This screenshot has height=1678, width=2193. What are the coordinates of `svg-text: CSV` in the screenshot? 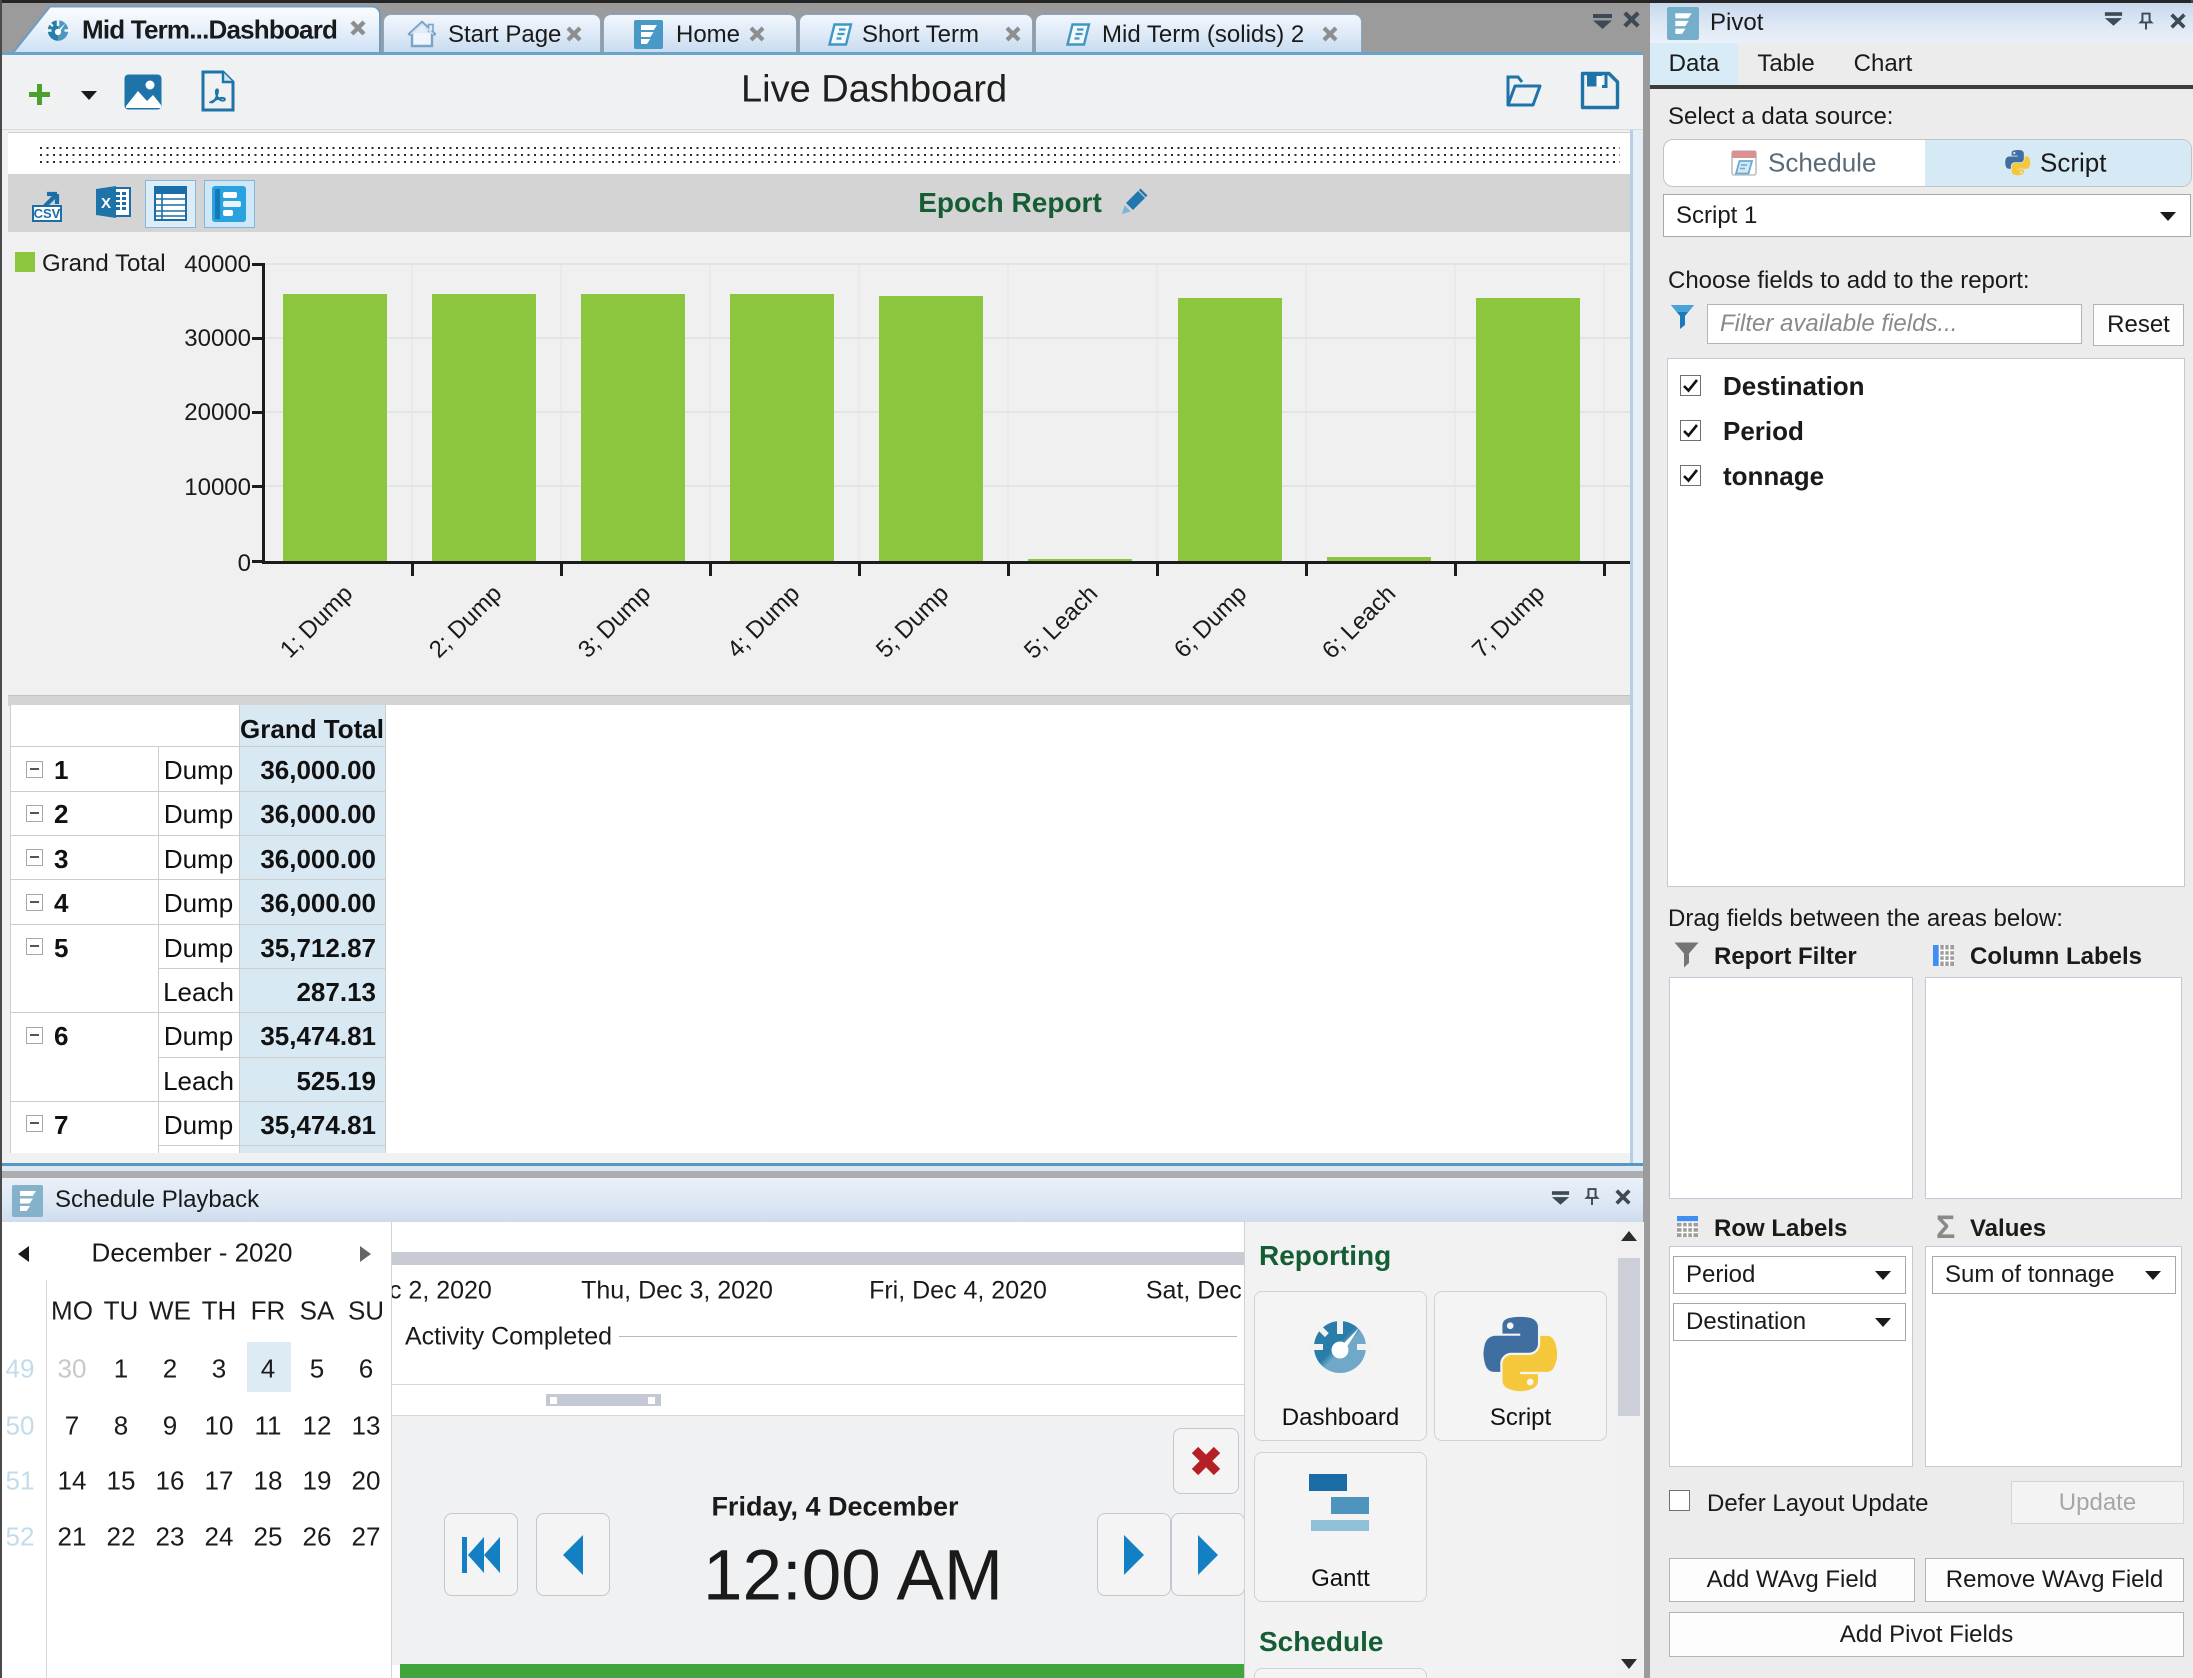 It's located at (47, 213).